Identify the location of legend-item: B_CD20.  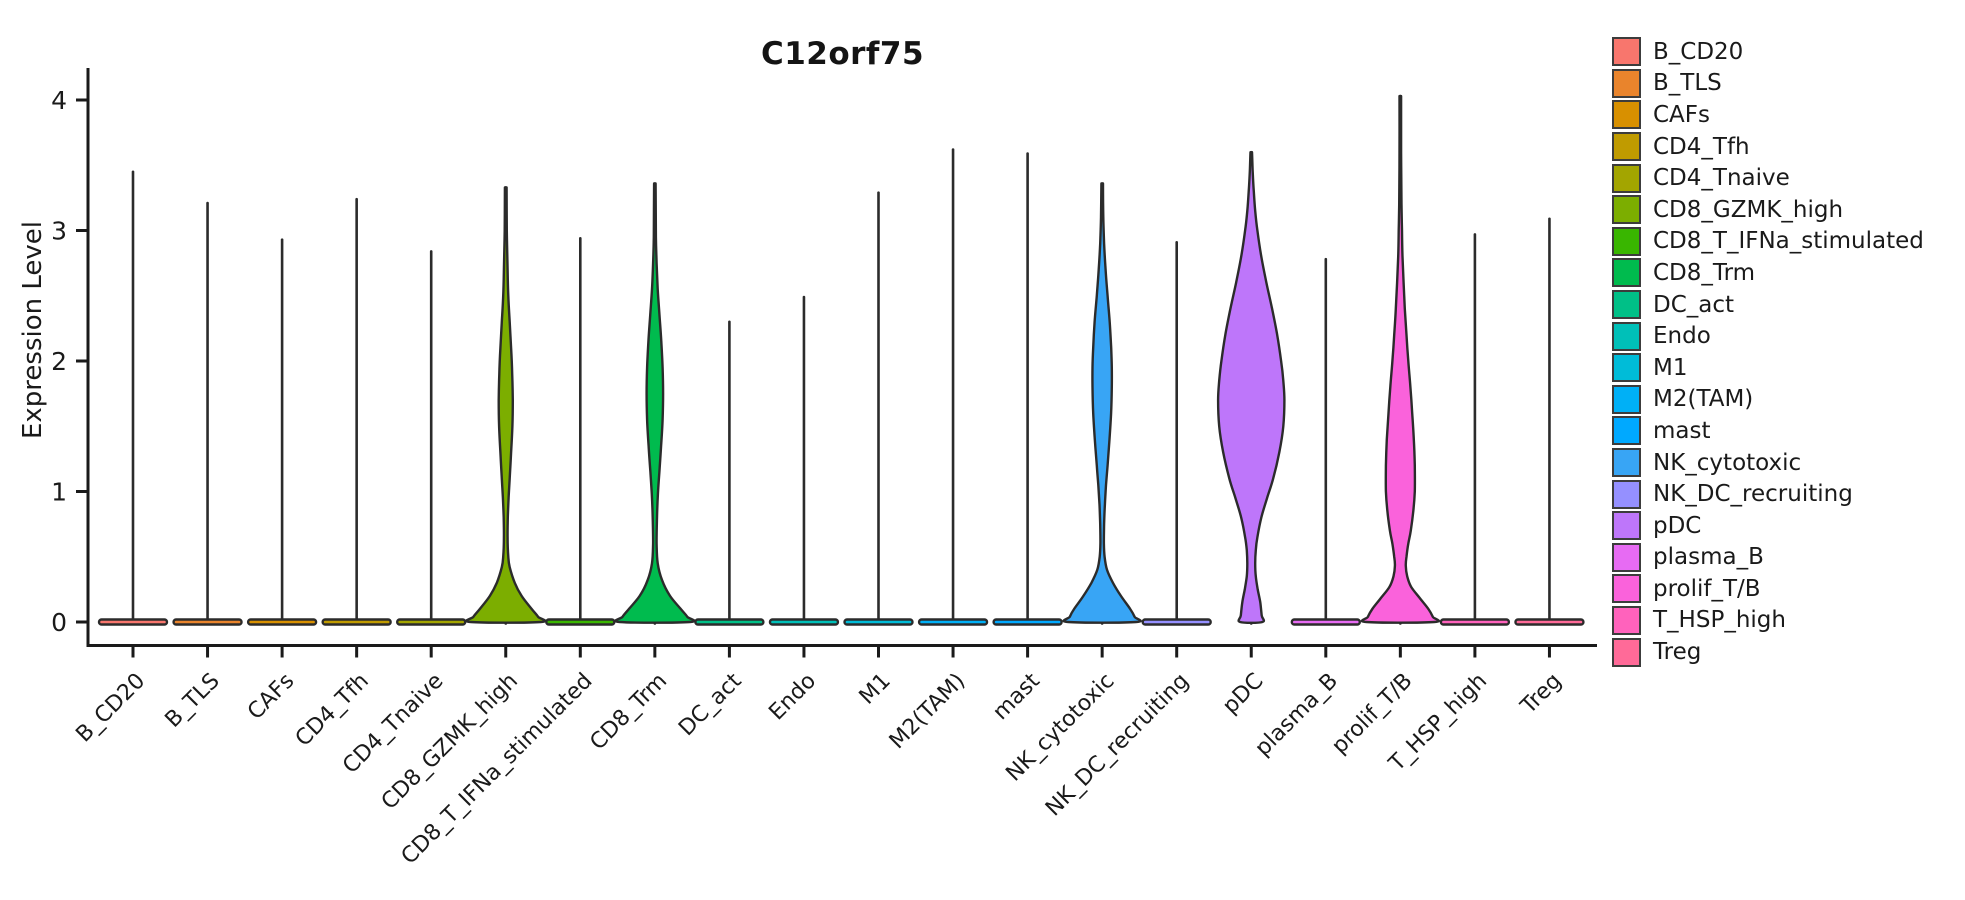
(1768, 52).